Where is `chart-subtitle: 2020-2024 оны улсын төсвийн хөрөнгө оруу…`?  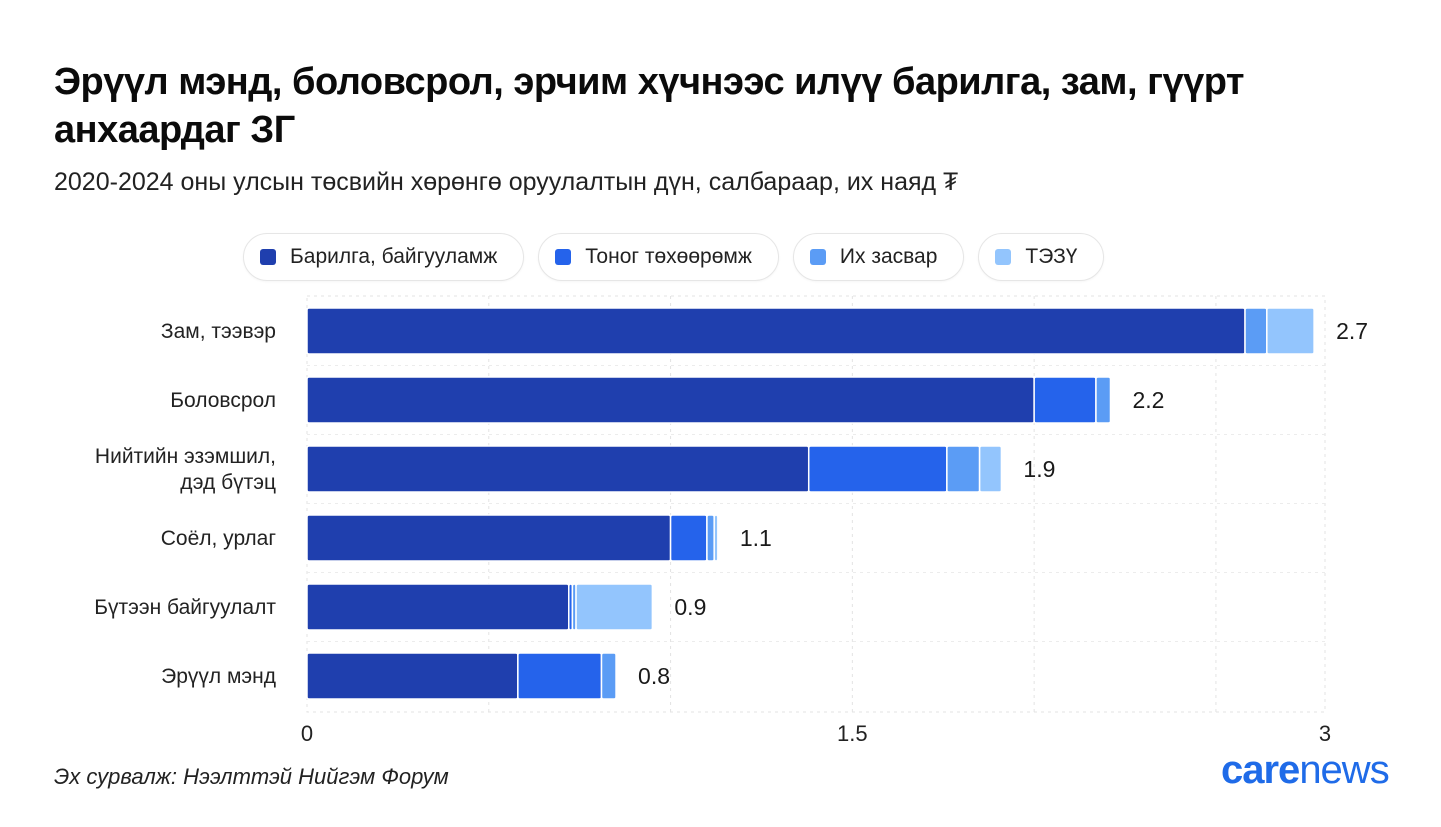 chart-subtitle: 2020-2024 оны улсын төсвийн хөрөнгө оруу… is located at coordinates (506, 182).